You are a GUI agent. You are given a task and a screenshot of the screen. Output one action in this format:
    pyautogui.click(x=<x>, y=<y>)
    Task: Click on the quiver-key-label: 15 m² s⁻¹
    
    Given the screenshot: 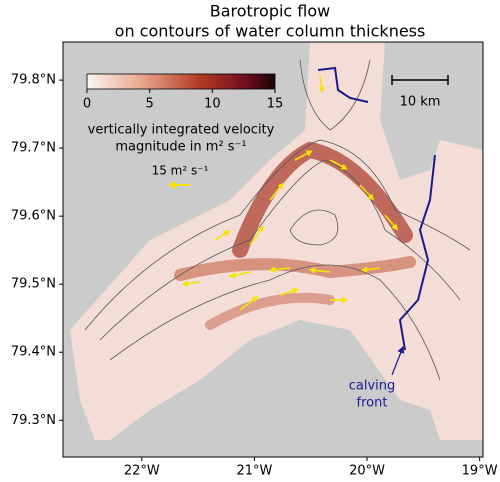 What is the action you would take?
    pyautogui.click(x=180, y=171)
    